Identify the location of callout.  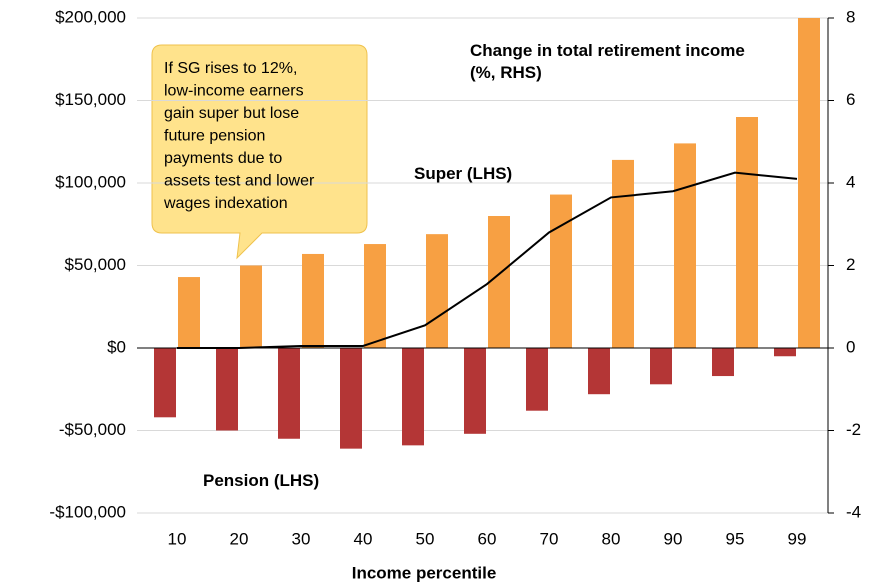
(259, 152).